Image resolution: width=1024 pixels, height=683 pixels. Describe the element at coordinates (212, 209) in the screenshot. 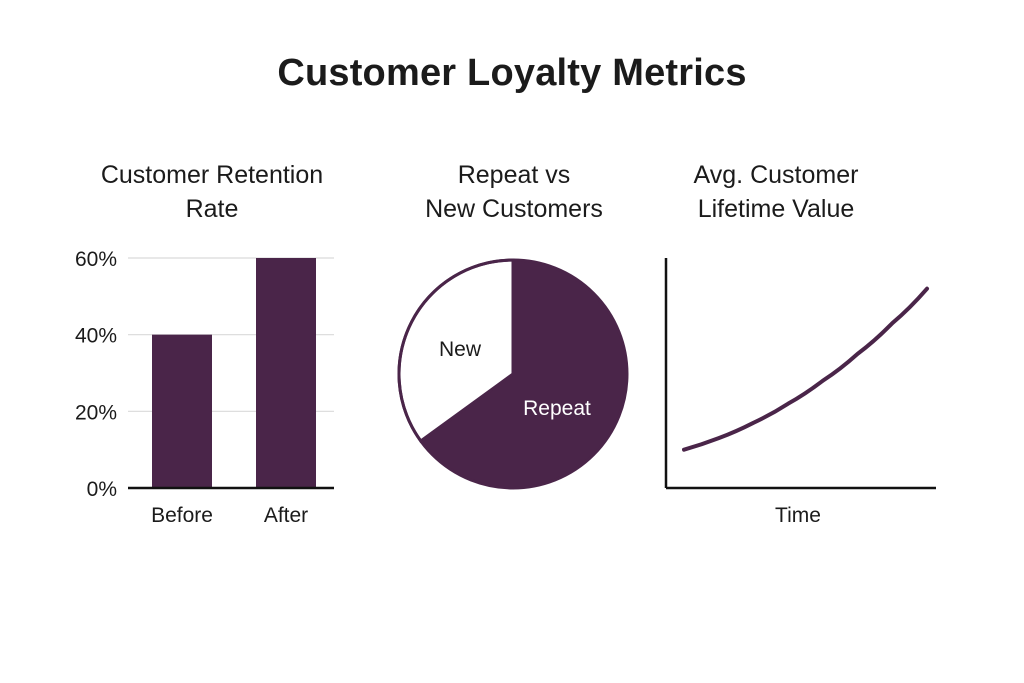

I see `bar-chart-title-line-2: Rate` at that location.